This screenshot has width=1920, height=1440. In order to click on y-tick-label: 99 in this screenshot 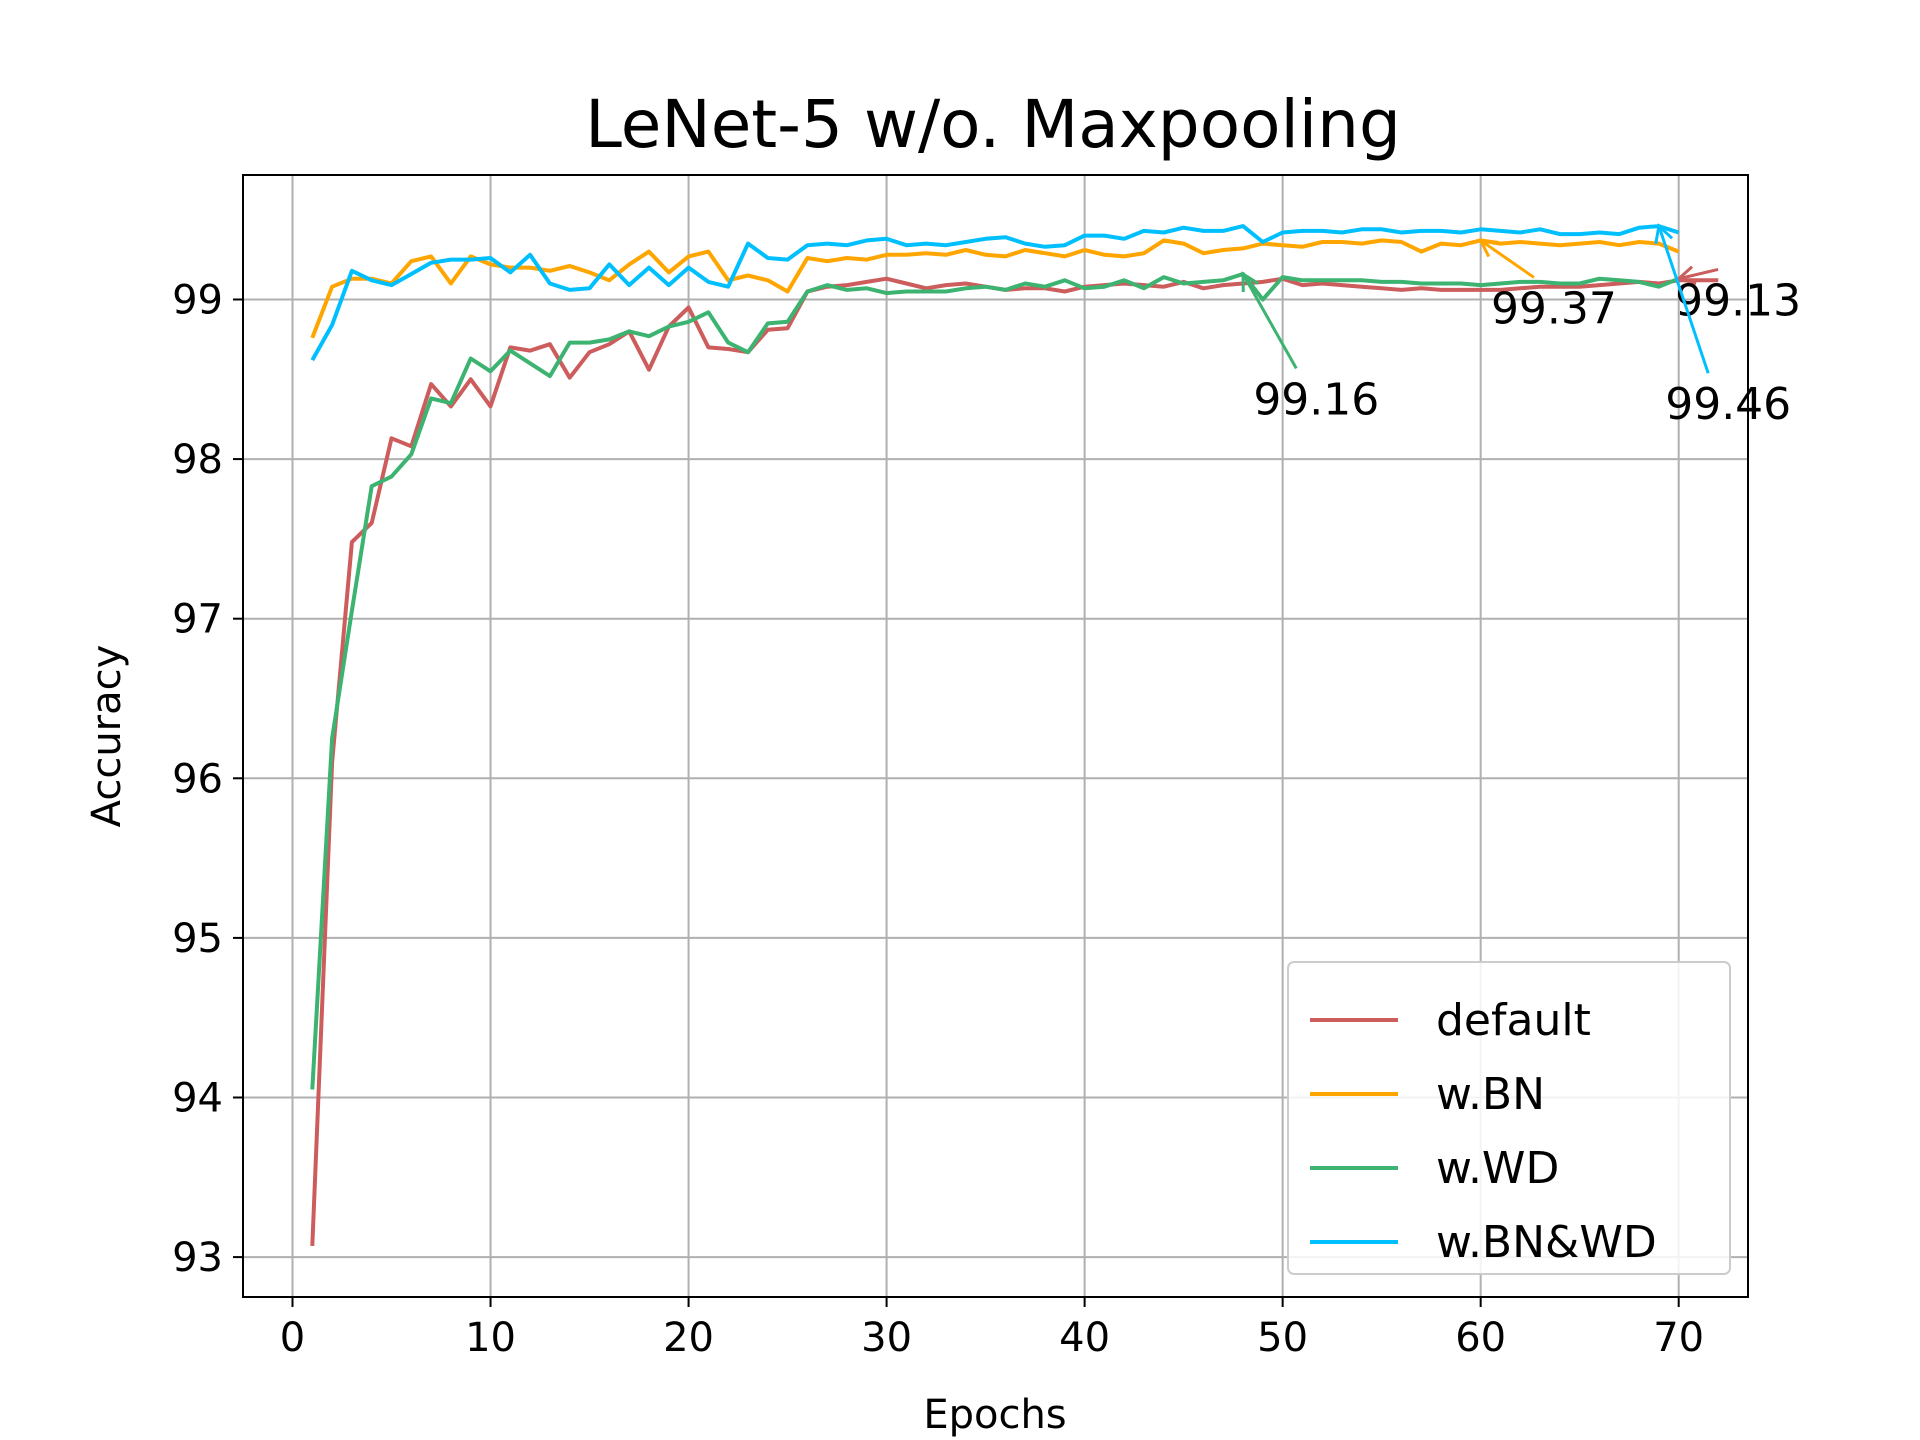, I will do `click(197, 300)`.